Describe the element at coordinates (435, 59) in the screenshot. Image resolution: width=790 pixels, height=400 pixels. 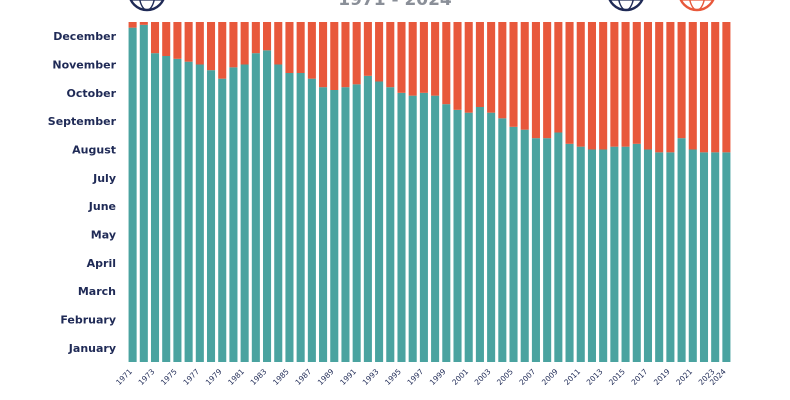
I see `bar-orange-1998` at that location.